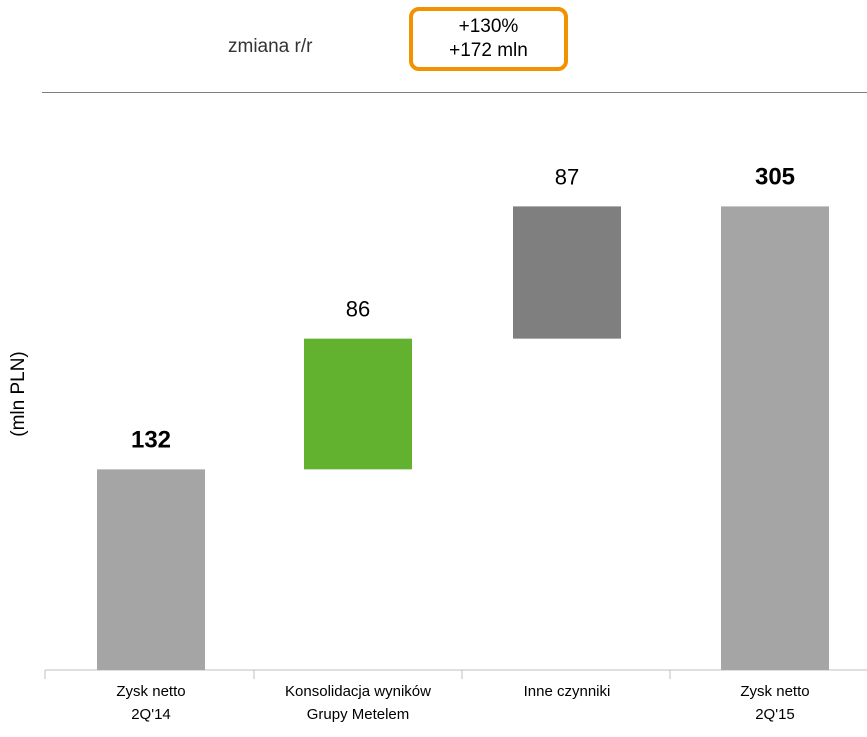 Image resolution: width=867 pixels, height=737 pixels. Describe the element at coordinates (775, 714) in the screenshot. I see `x-tick-label: 2Q'15` at that location.